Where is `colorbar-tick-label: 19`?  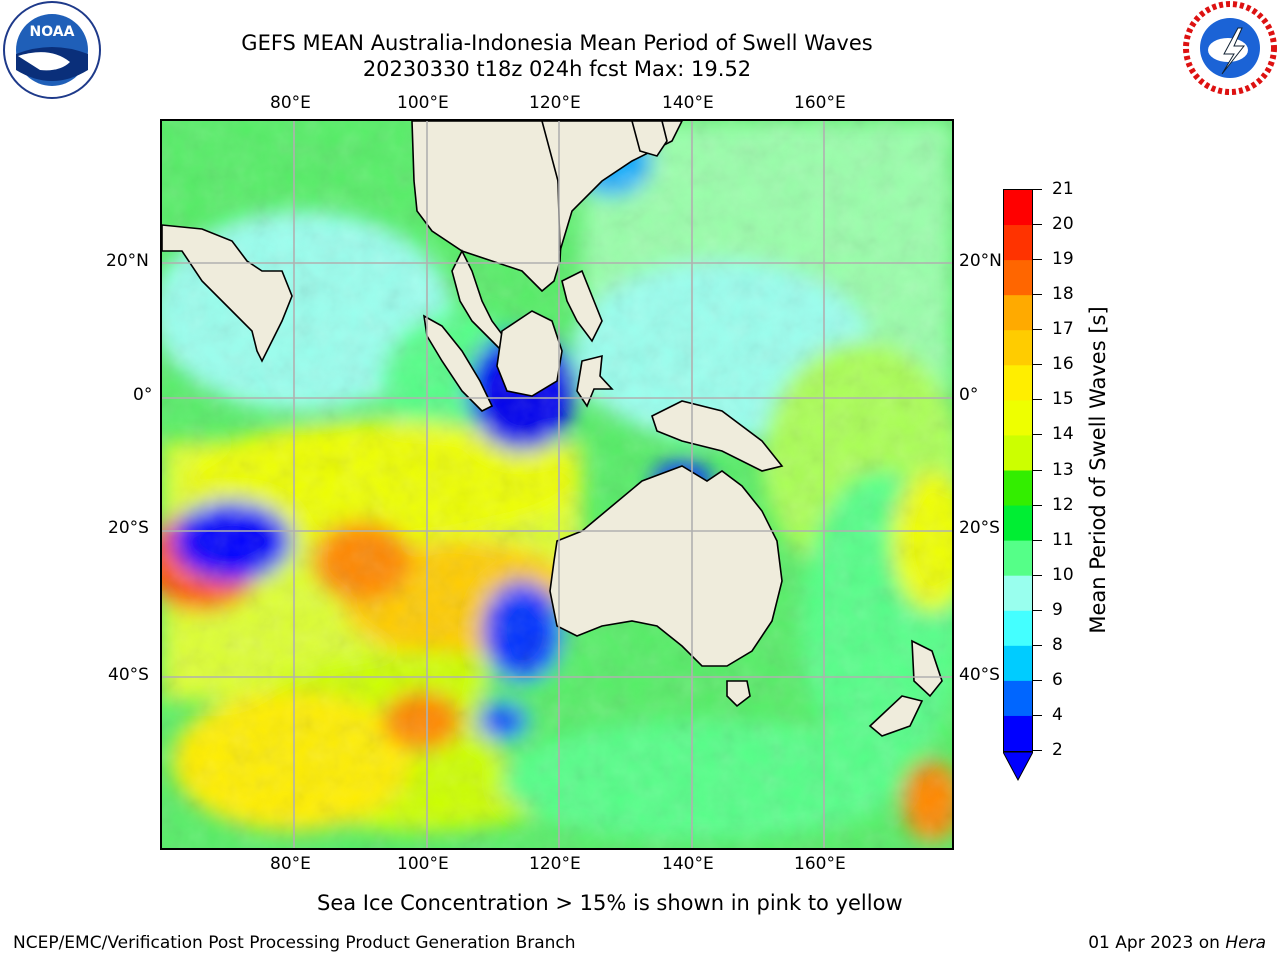 colorbar-tick-label: 19 is located at coordinates (1063, 259).